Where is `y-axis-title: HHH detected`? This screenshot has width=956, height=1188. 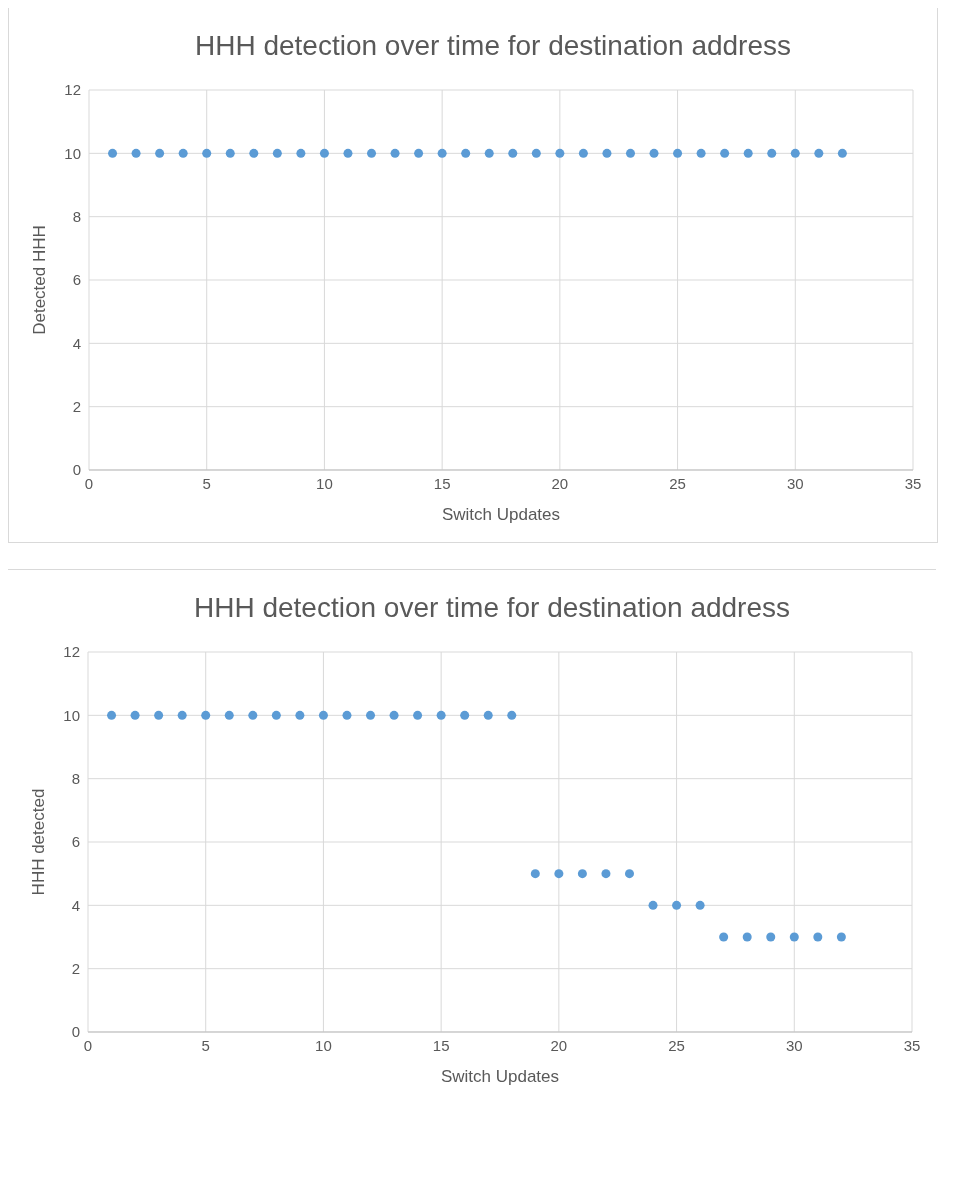
y-axis-title: HHH detected is located at coordinates (39, 842).